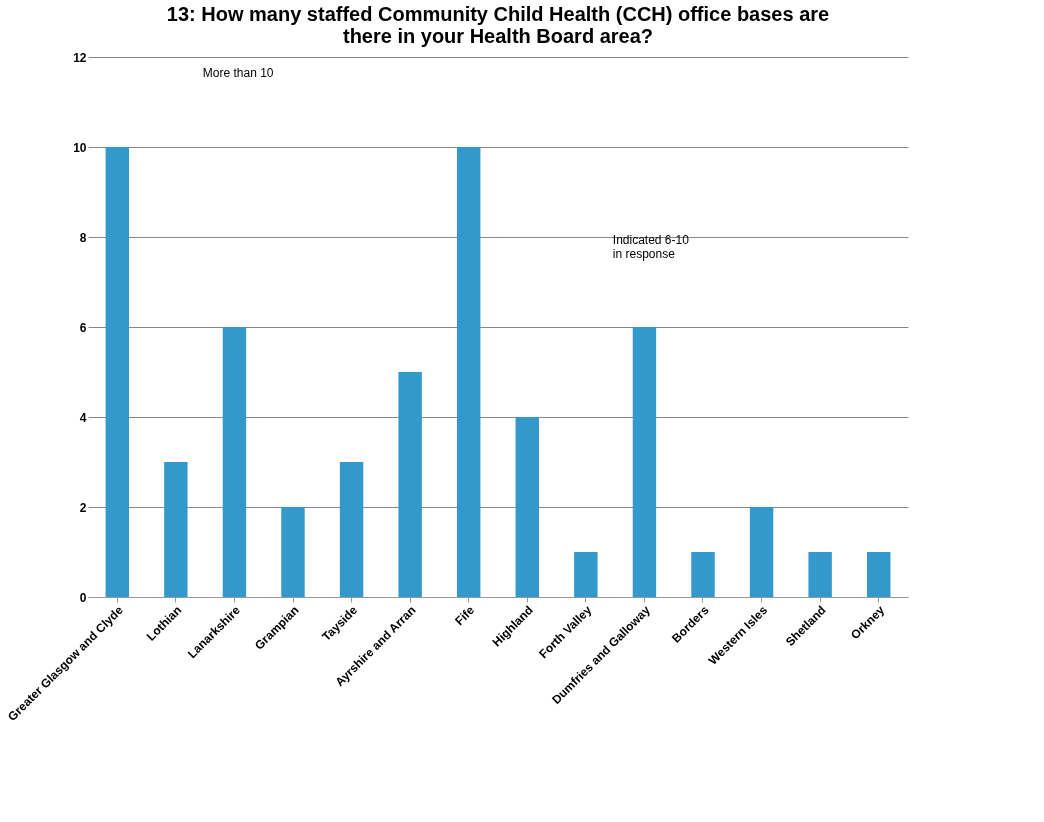 The height and width of the screenshot is (822, 1044). What do you see at coordinates (651, 247) in the screenshot?
I see `annotation: Indicated 6-10 in response` at bounding box center [651, 247].